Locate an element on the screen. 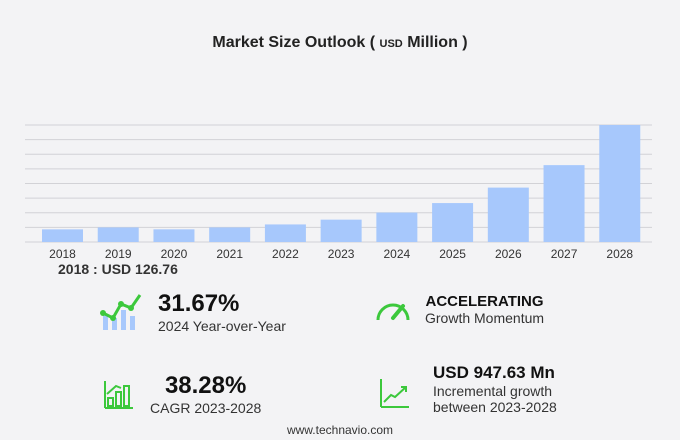  yoy-label: 2024 Year-over-Year is located at coordinates (222, 326).